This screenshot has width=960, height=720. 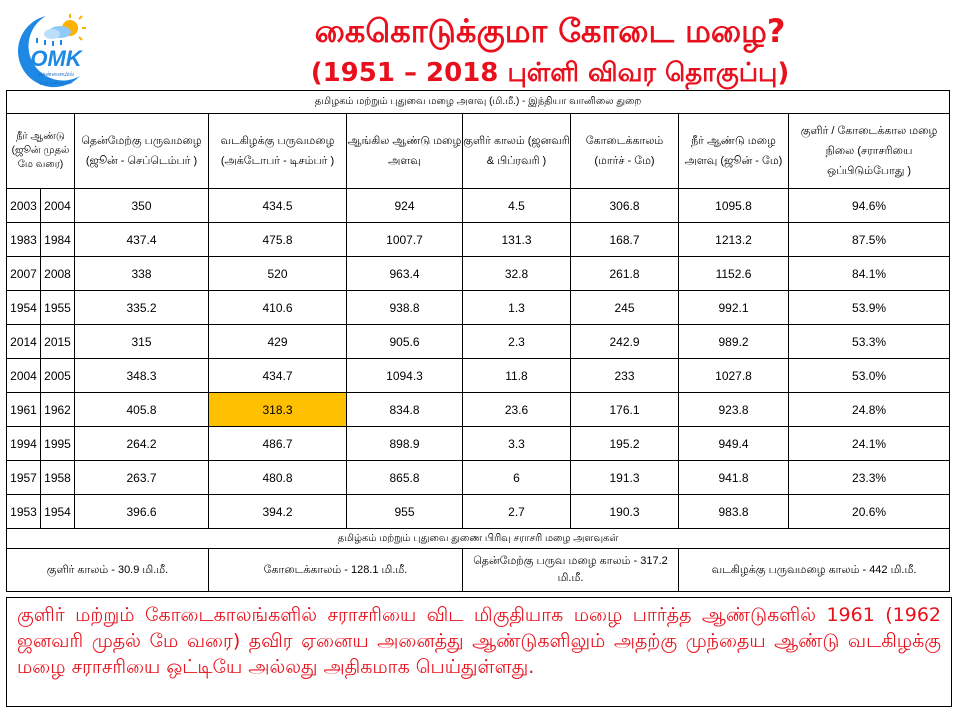 I want to click on table-cell: 1027.8, so click(x=733, y=375).